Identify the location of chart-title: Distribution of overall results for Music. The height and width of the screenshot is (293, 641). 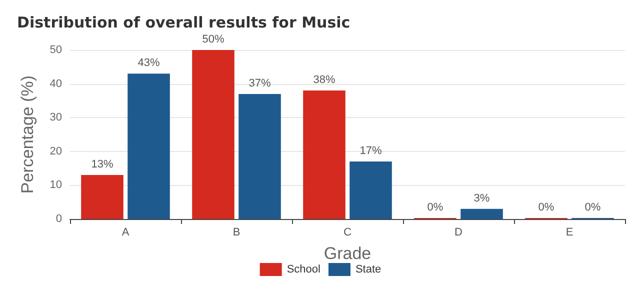
(183, 23).